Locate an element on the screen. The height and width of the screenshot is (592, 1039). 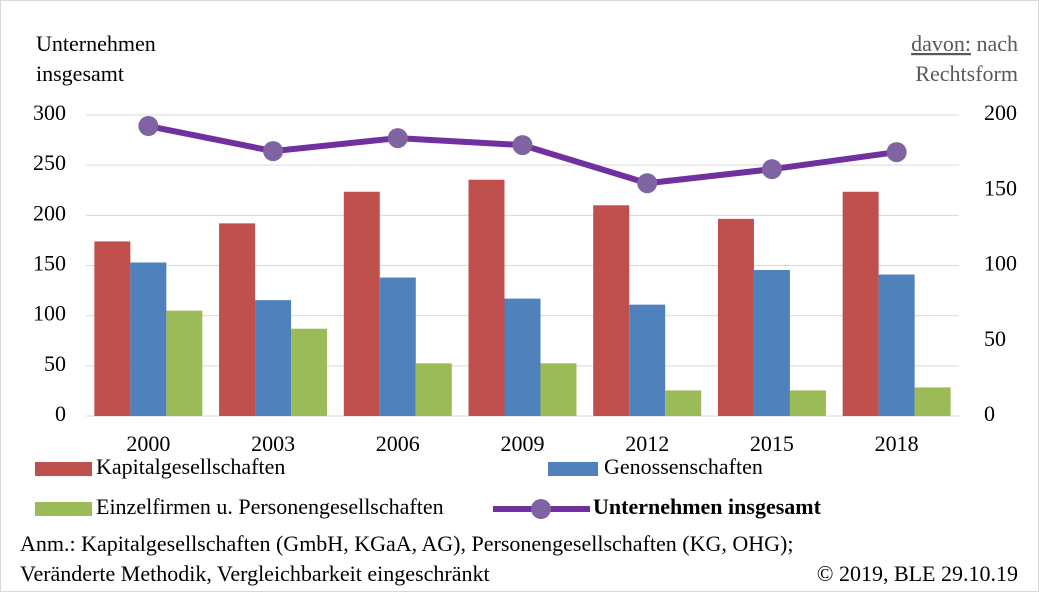
y-tick-label: 50 is located at coordinates (55, 363).